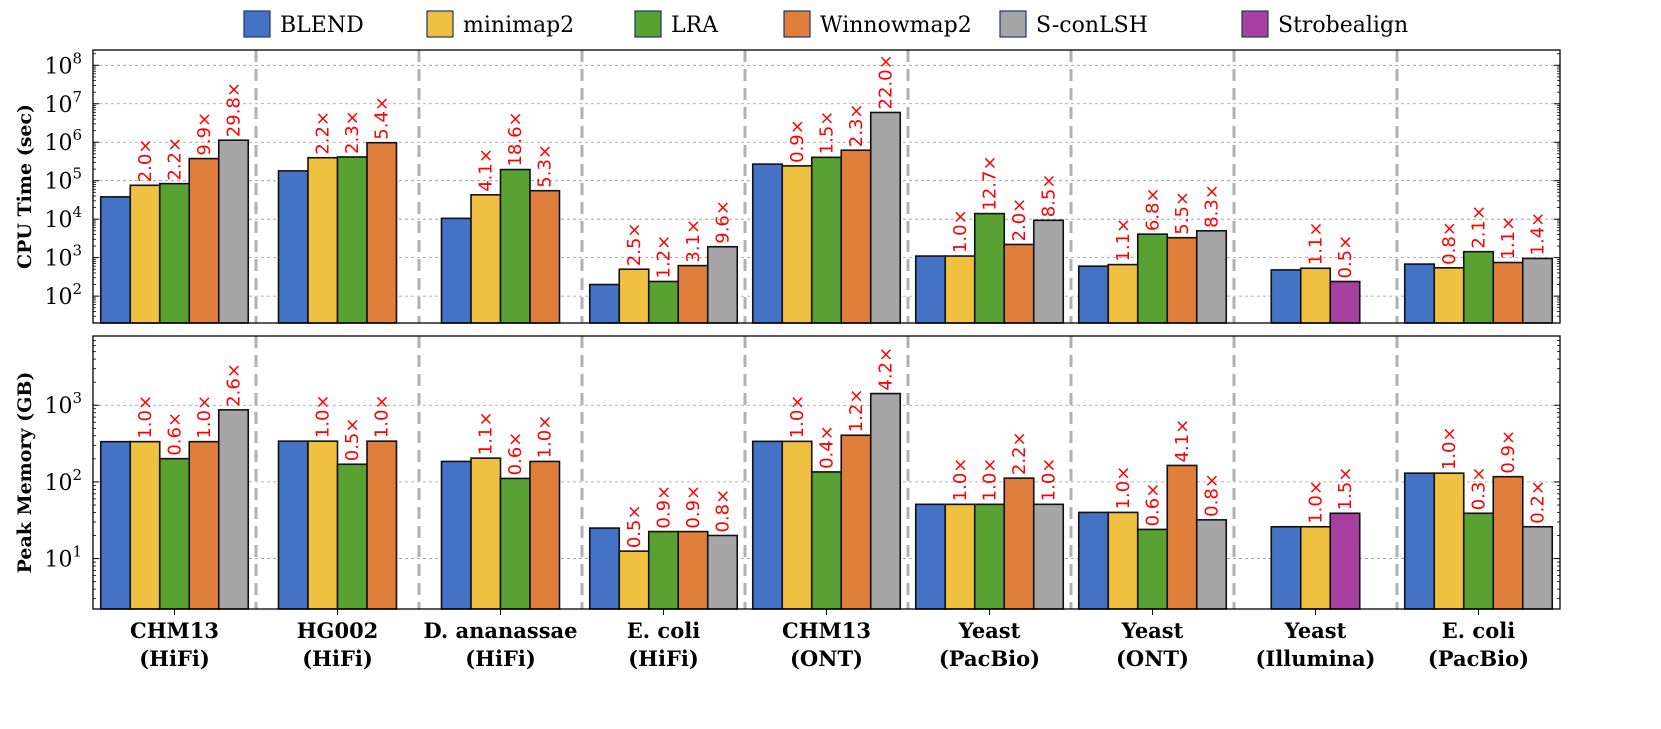 The width and height of the screenshot is (1661, 729). Describe the element at coordinates (234, 109) in the screenshot. I see `speedup-label: 29.8×` at that location.